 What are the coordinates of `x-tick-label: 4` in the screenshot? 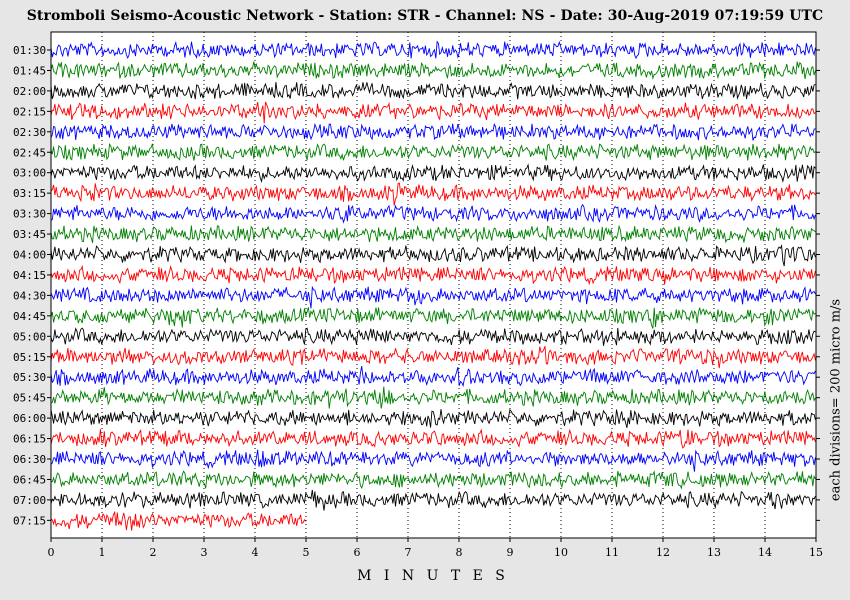 It's located at (255, 552).